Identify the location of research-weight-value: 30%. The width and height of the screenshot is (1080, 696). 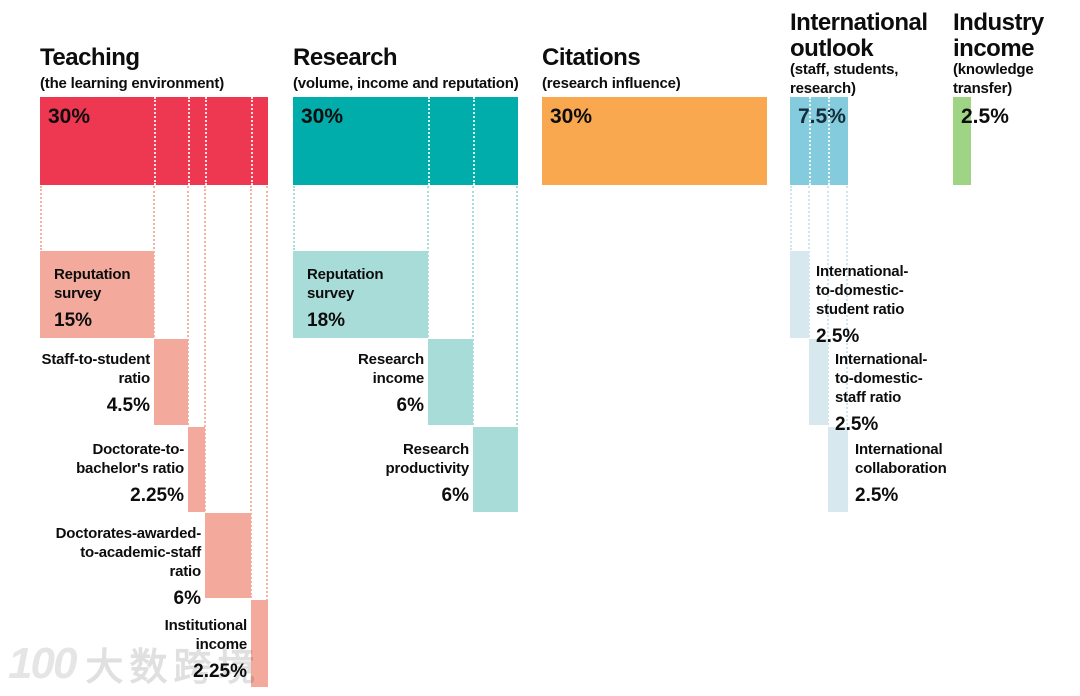
(322, 116).